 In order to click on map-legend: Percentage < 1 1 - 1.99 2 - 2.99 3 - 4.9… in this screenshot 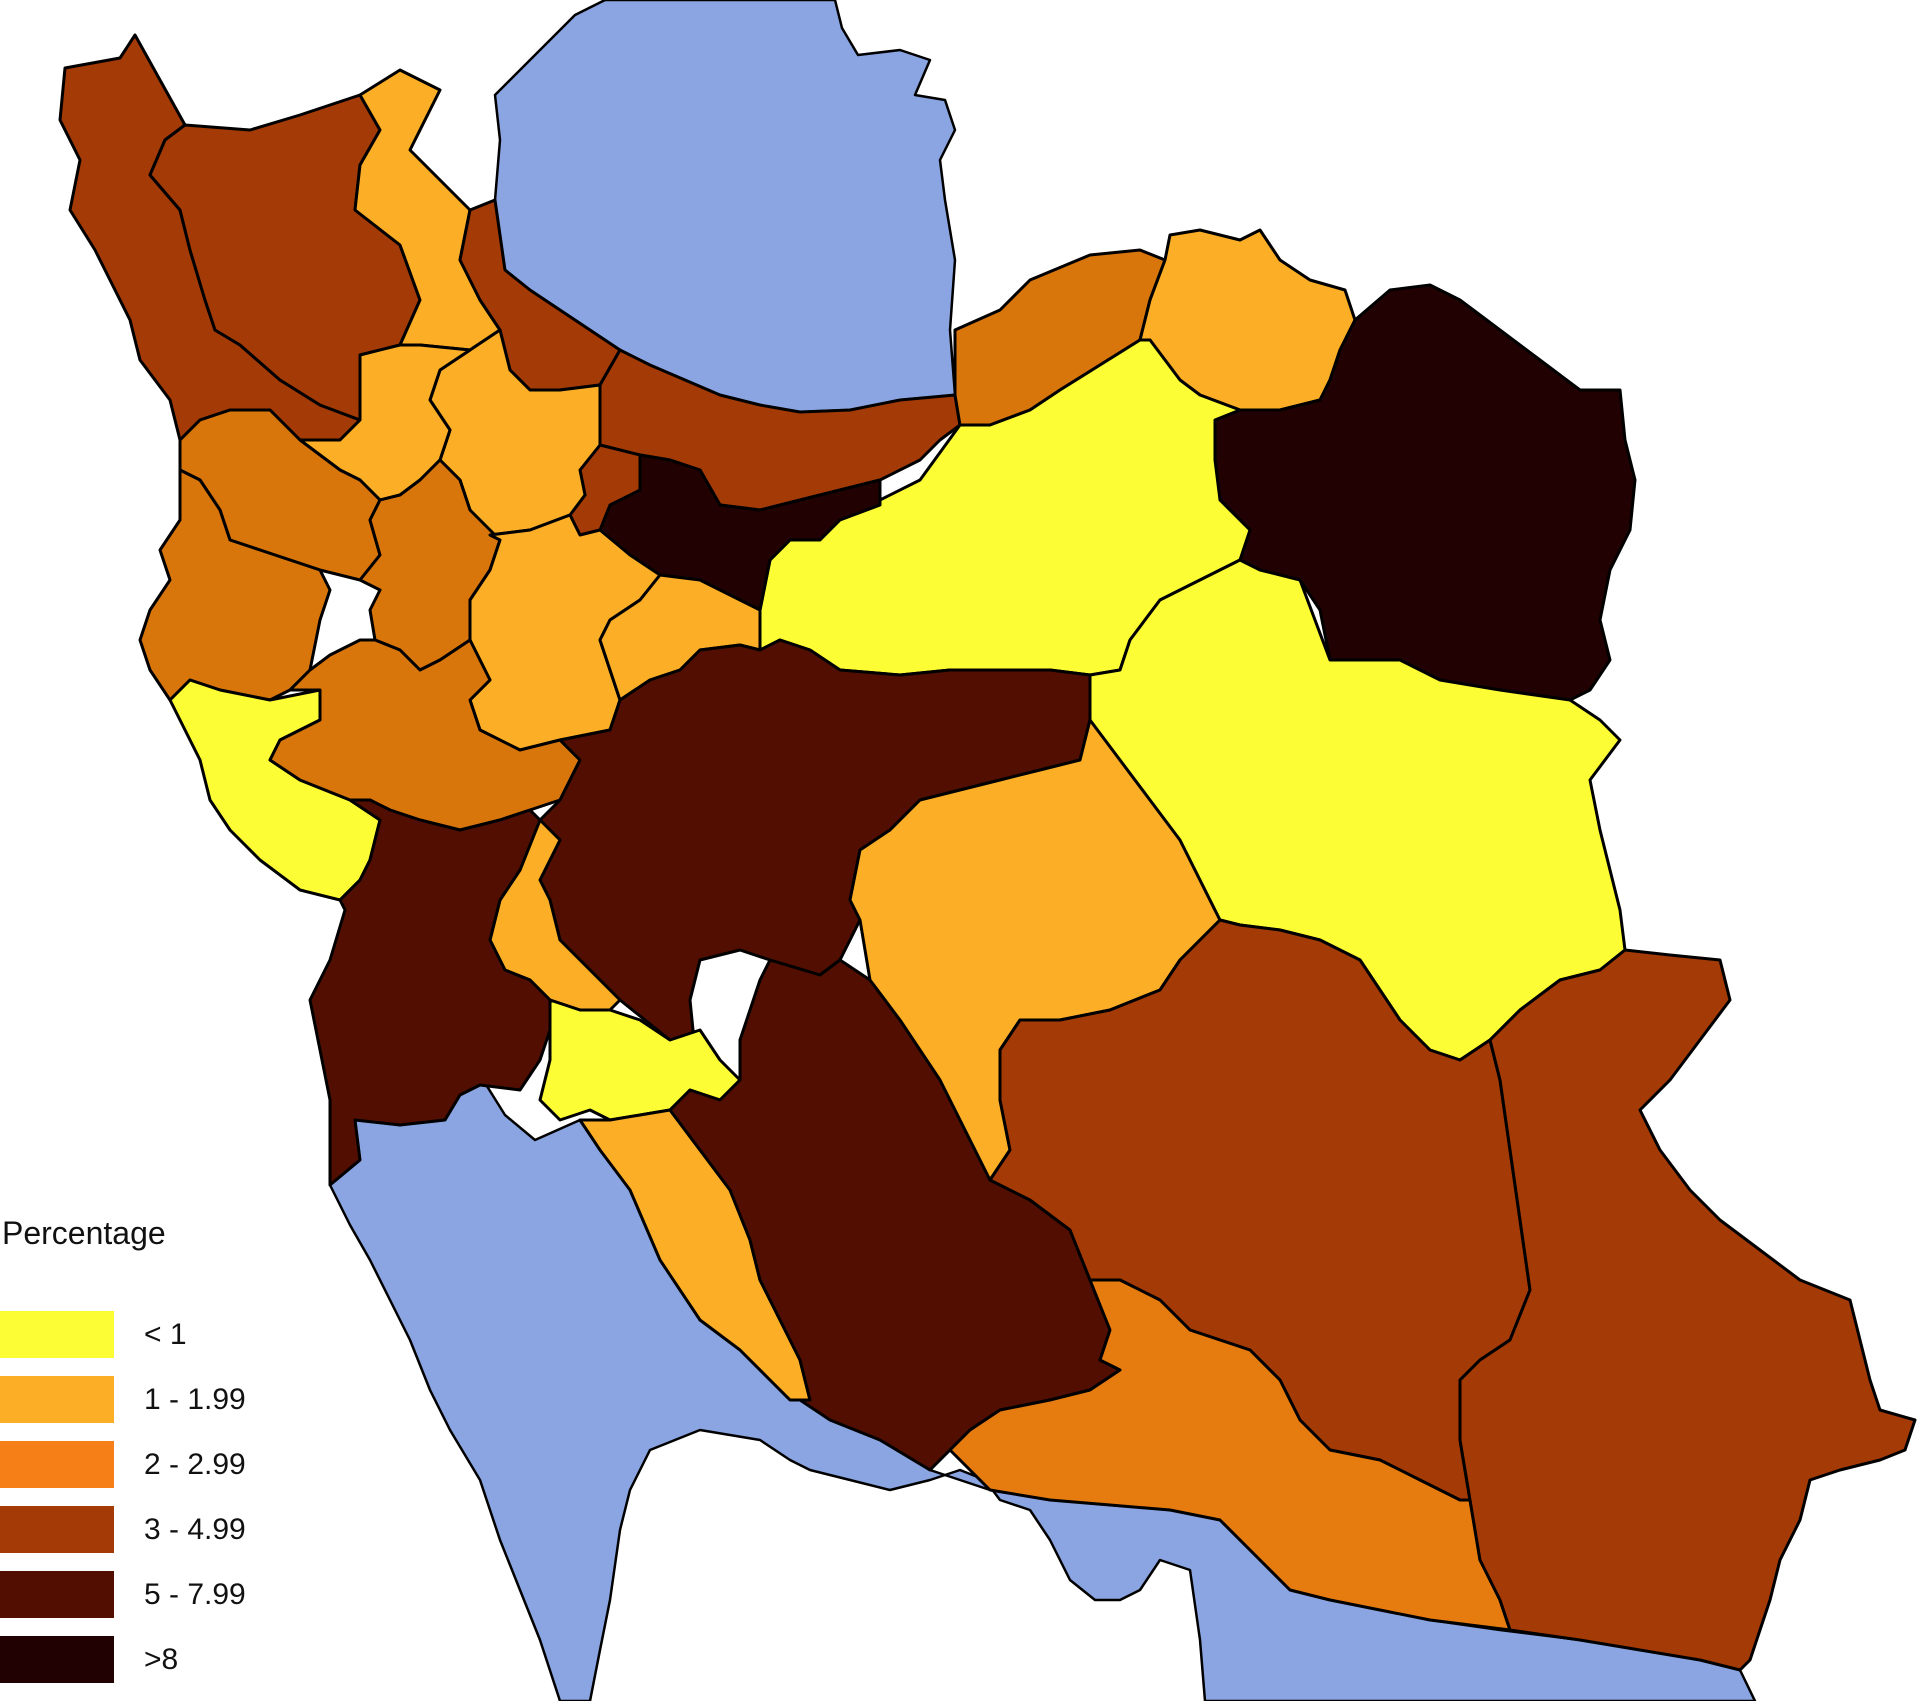, I will do `click(200, 1453)`.